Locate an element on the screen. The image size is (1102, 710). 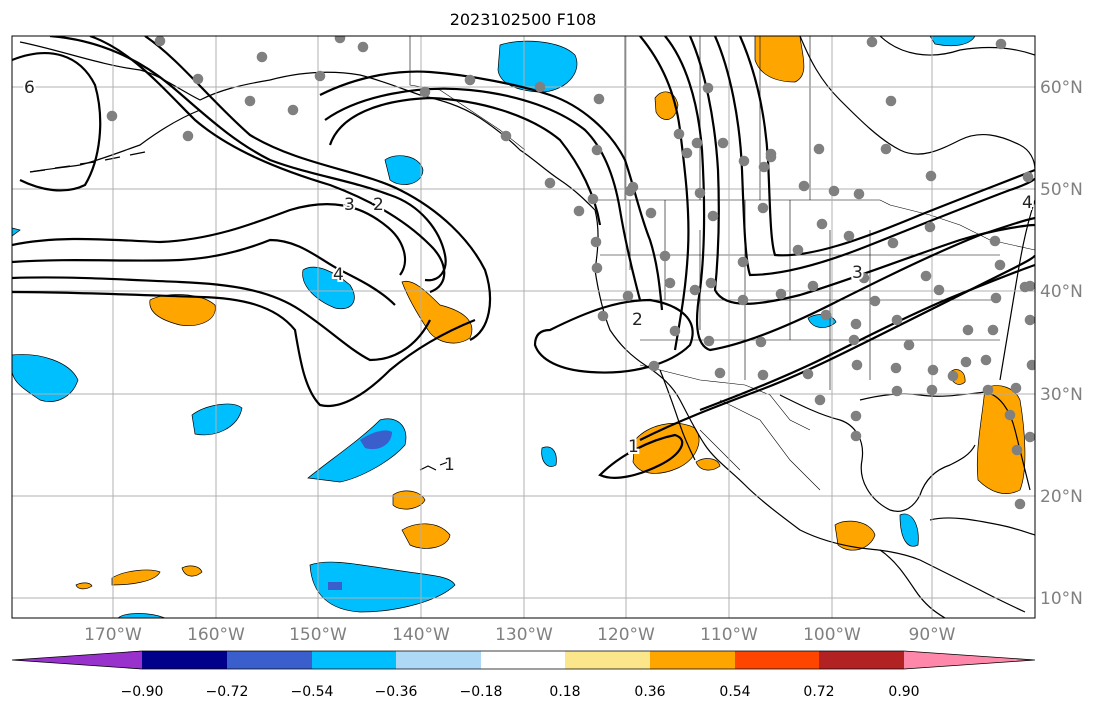
lon-label: 130°W is located at coordinates (524, 635).